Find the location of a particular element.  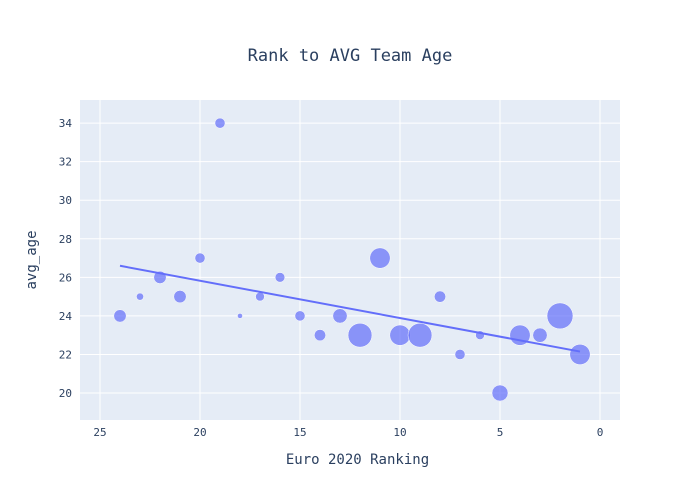

y-tick-label: 30 is located at coordinates (65, 200).